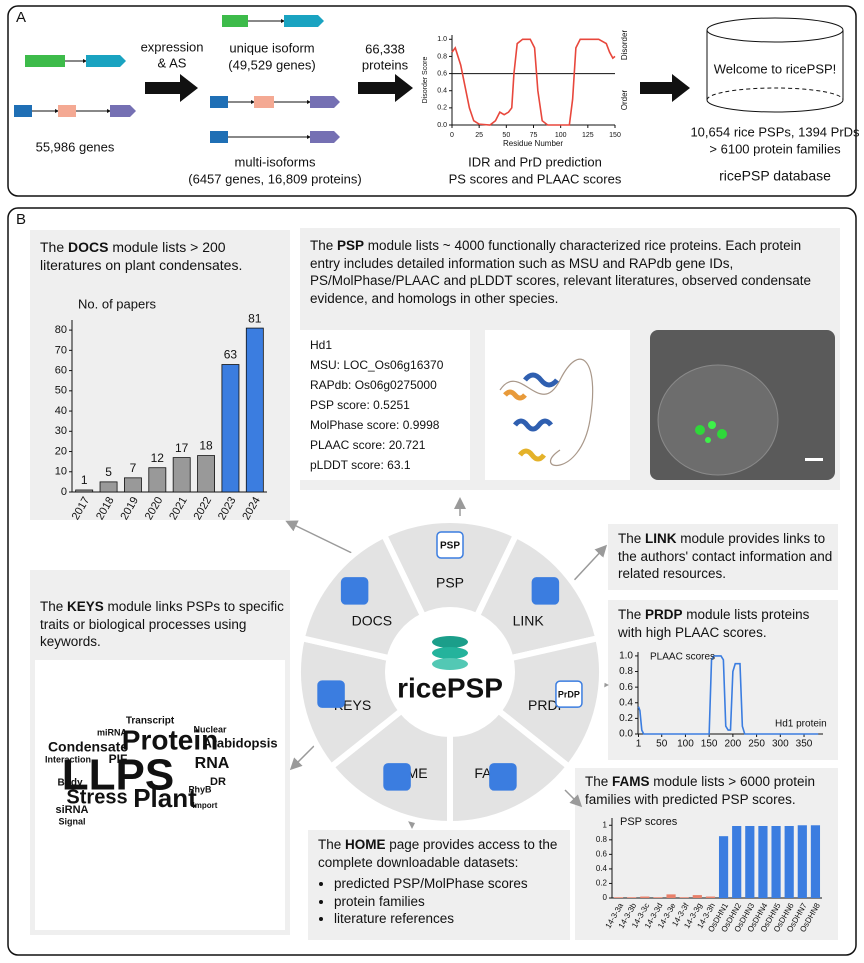 This screenshot has width=864, height=963. I want to click on value-label: 63, so click(231, 355).